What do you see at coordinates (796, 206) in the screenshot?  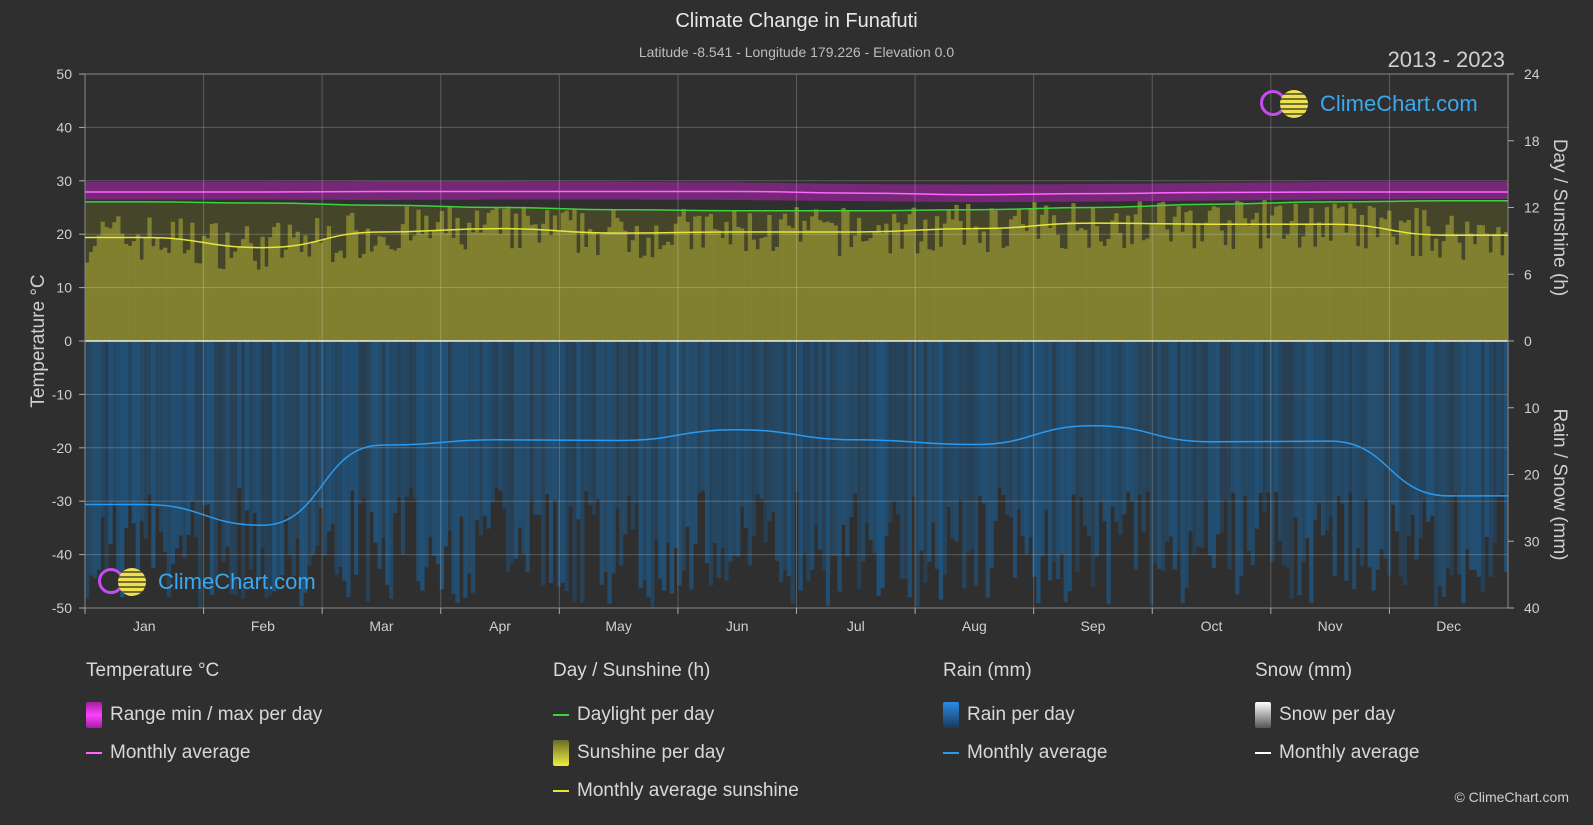 I see `daylight-line` at bounding box center [796, 206].